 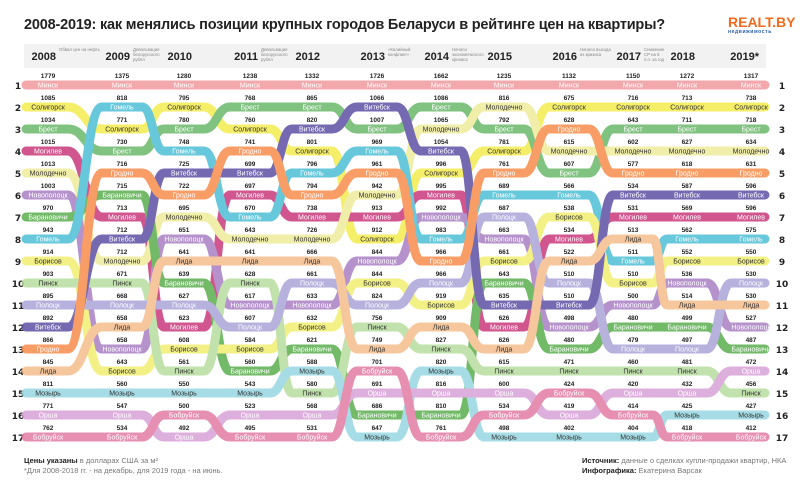 I want to click on realt-logo: REALT.BY недвижимость, so click(x=761, y=25).